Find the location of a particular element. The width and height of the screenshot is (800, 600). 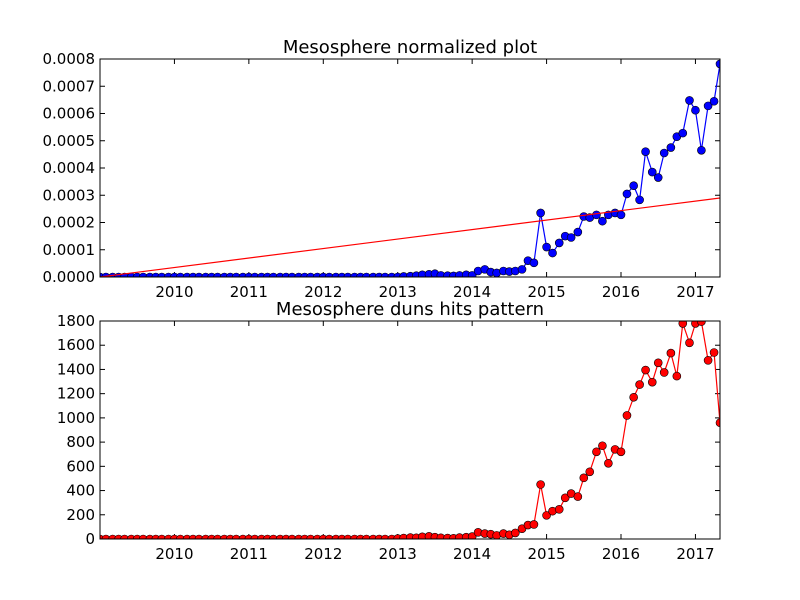

x-tick-label: 2015 is located at coordinates (546, 554).